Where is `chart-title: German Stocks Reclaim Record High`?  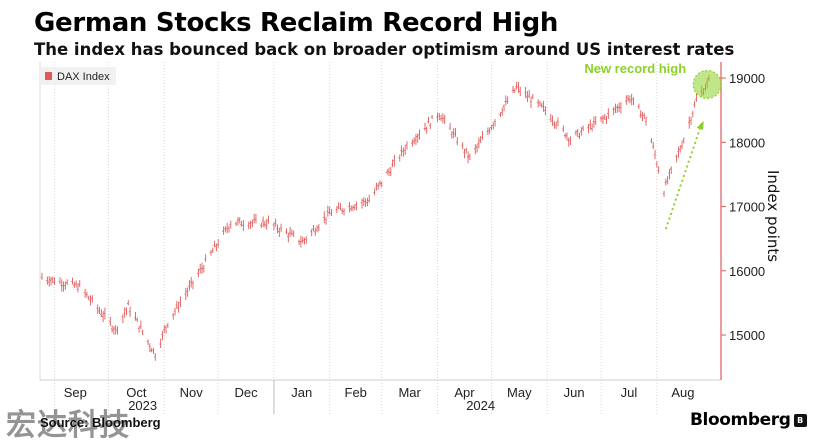 chart-title: German Stocks Reclaim Record High is located at coordinates (296, 23).